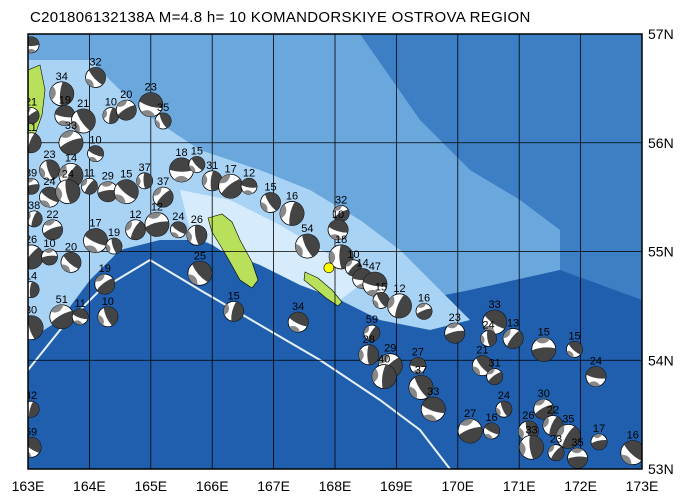  What do you see at coordinates (661, 469) in the screenshot?
I see `lat-tick-label: 53N` at bounding box center [661, 469].